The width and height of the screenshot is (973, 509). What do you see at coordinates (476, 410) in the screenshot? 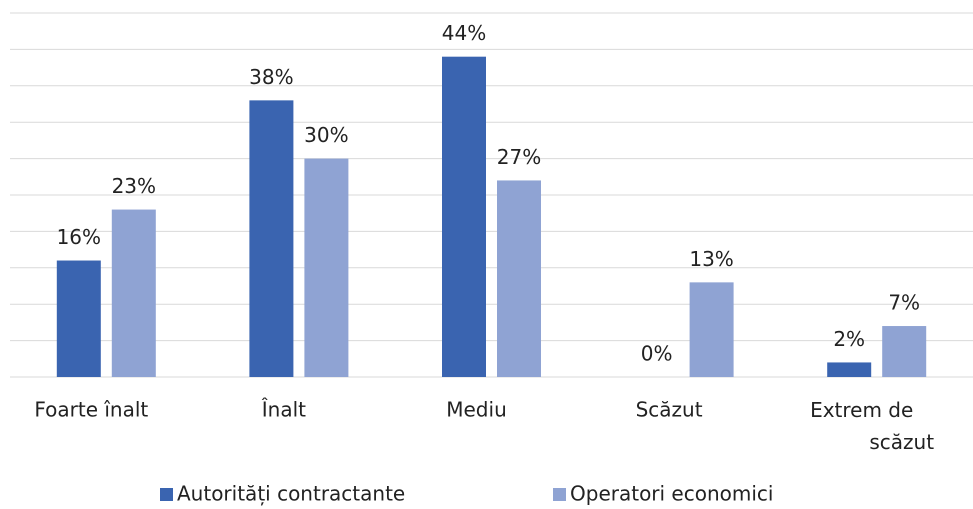
I see `x-tick-label: Mediu` at bounding box center [476, 410].